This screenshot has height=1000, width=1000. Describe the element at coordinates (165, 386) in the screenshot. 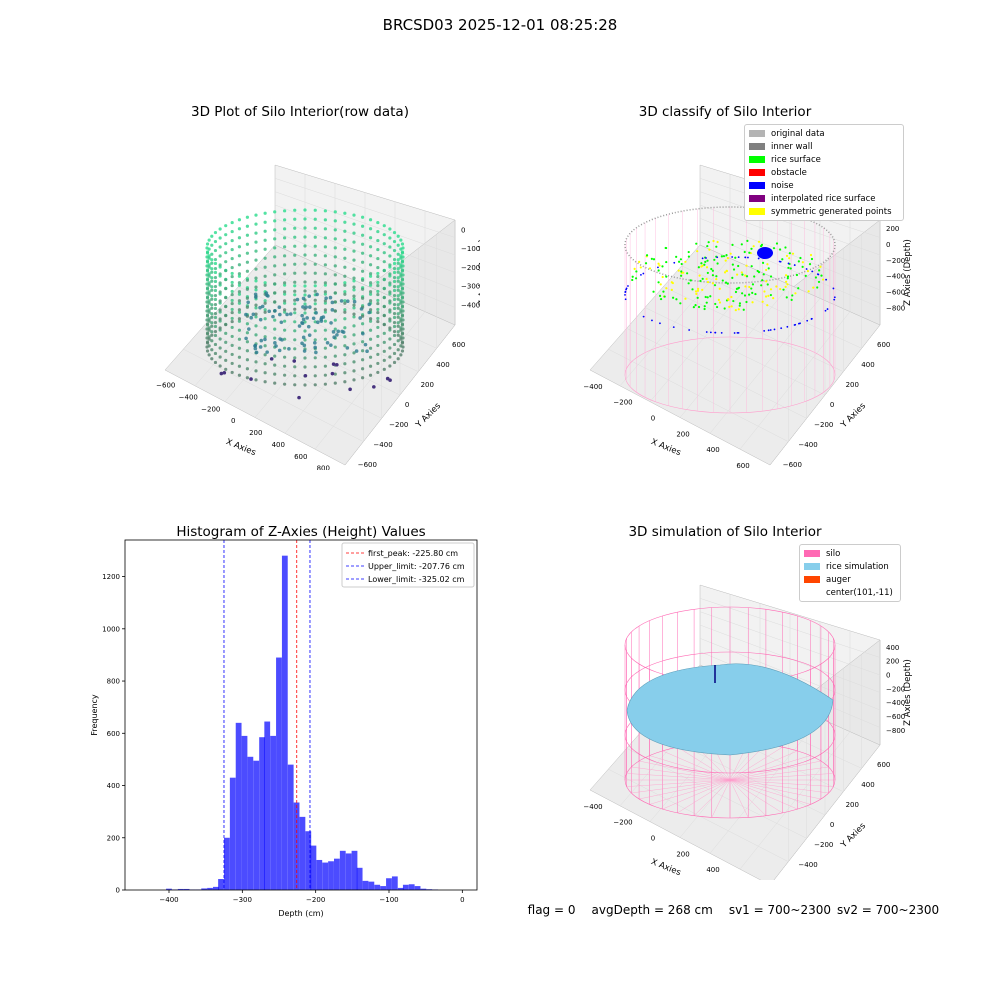

I see `x-tick-label: −600` at that location.